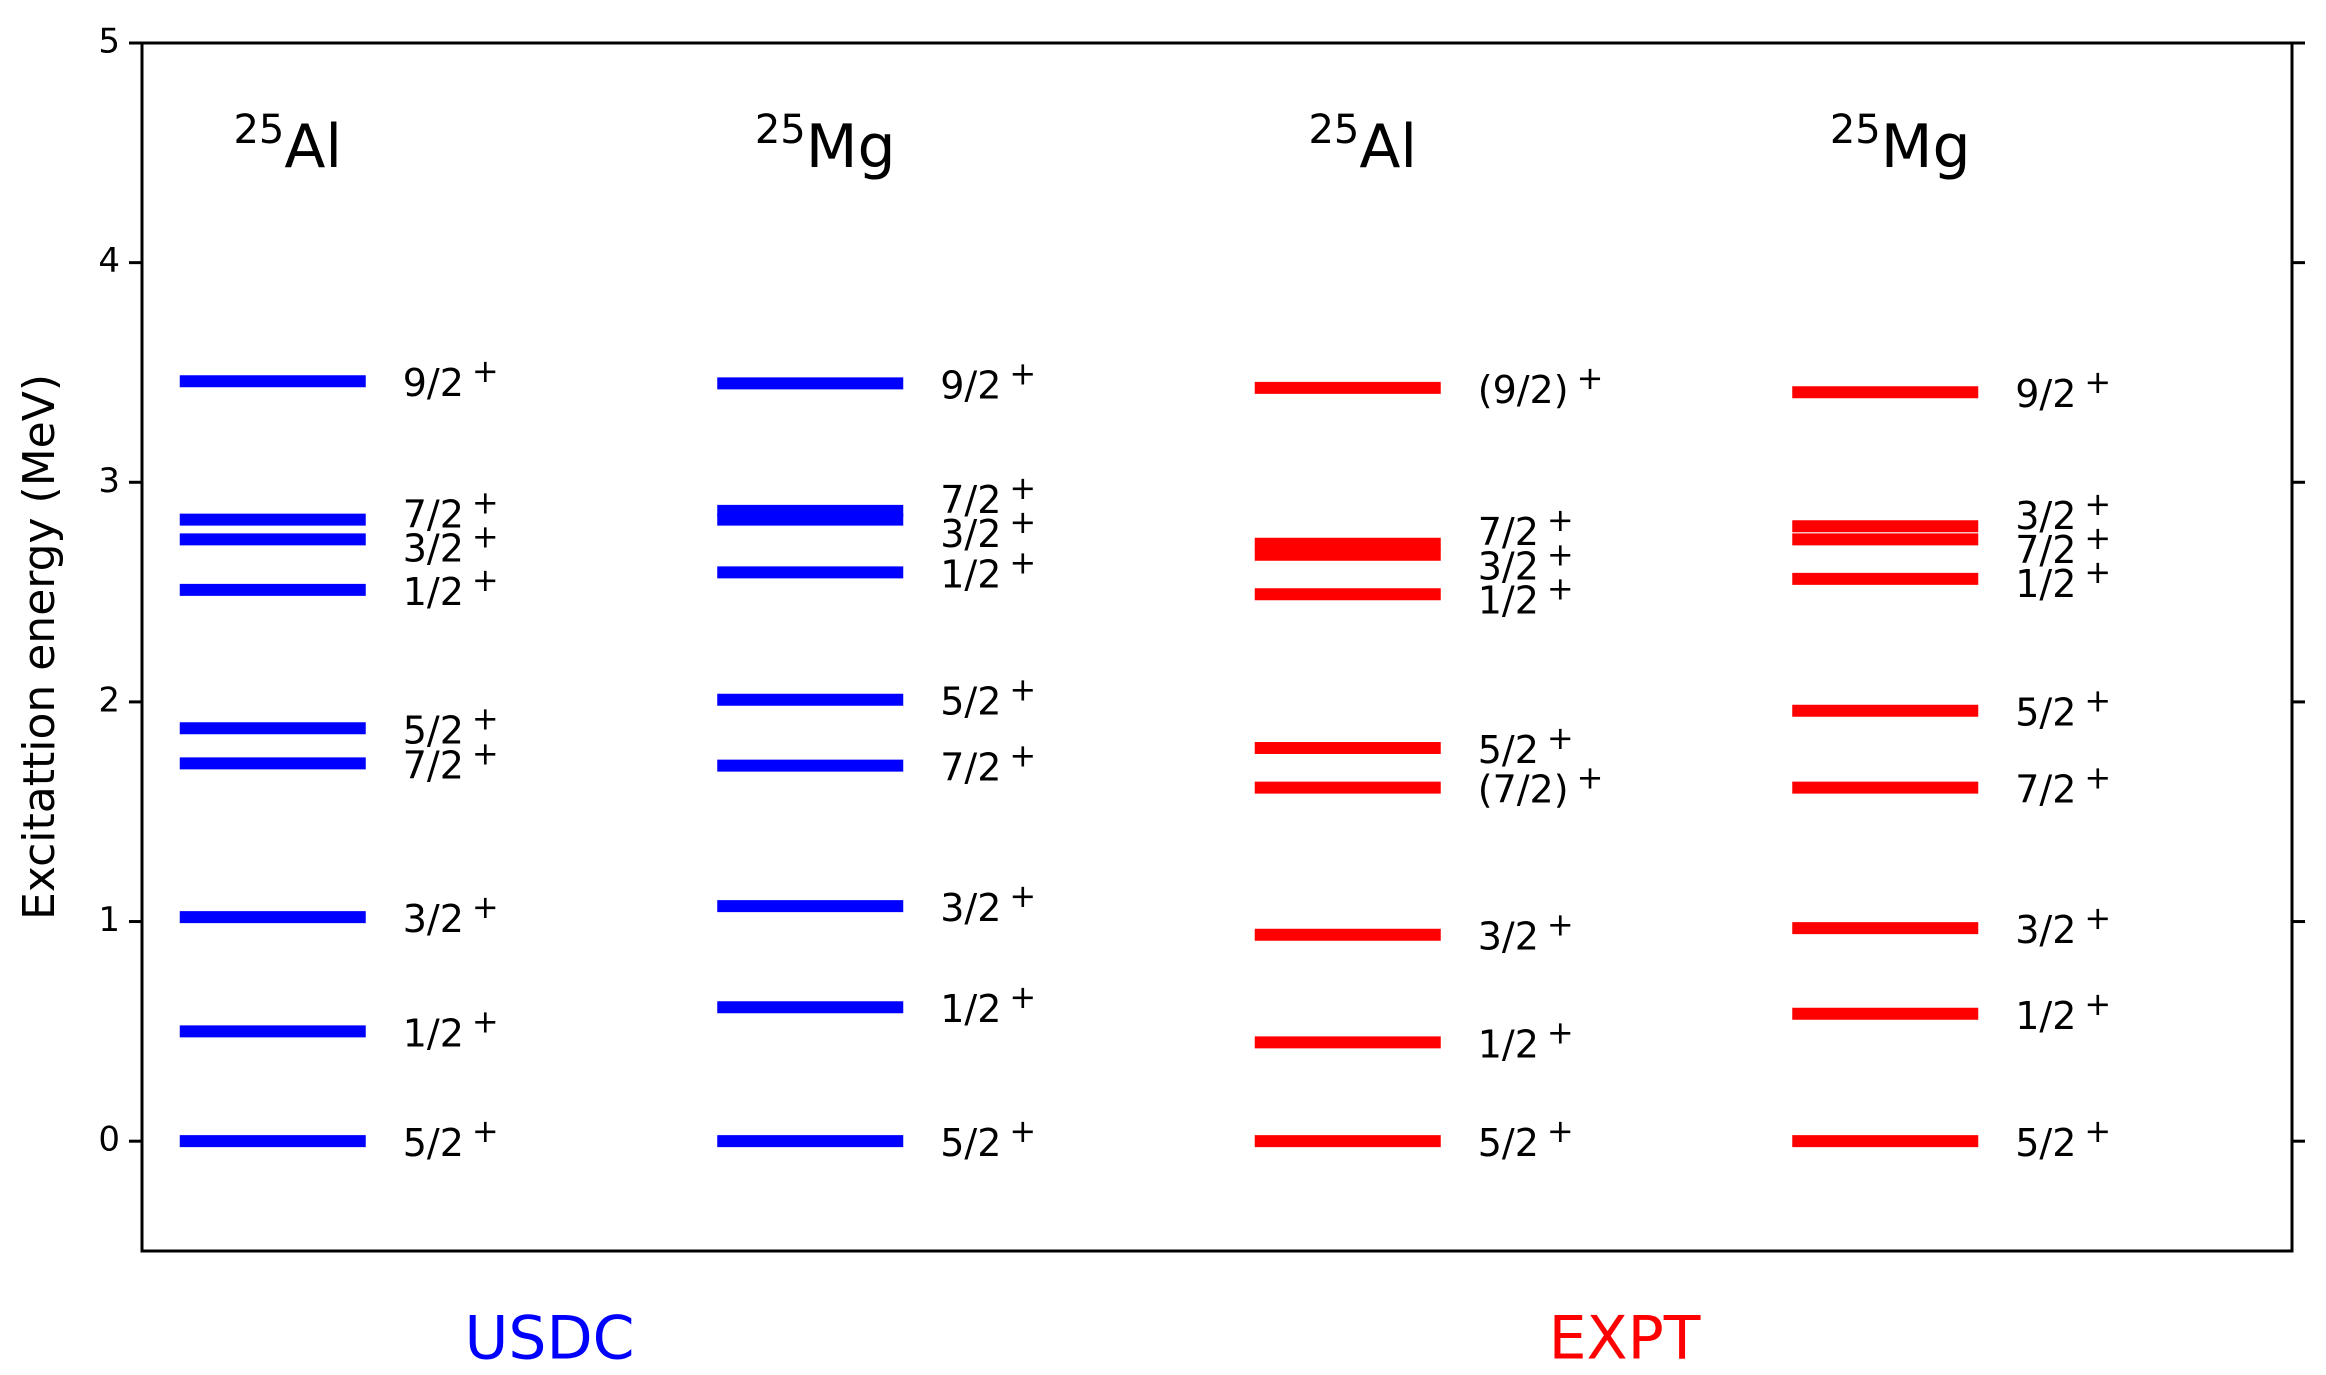 The height and width of the screenshot is (1375, 2326). I want to click on y-tick-label: 2, so click(109, 700).